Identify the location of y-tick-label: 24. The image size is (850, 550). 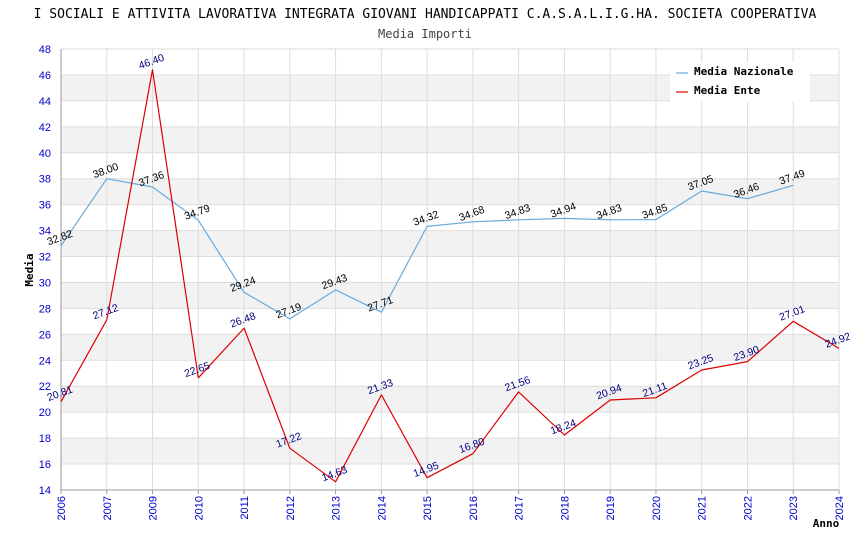
(45, 361).